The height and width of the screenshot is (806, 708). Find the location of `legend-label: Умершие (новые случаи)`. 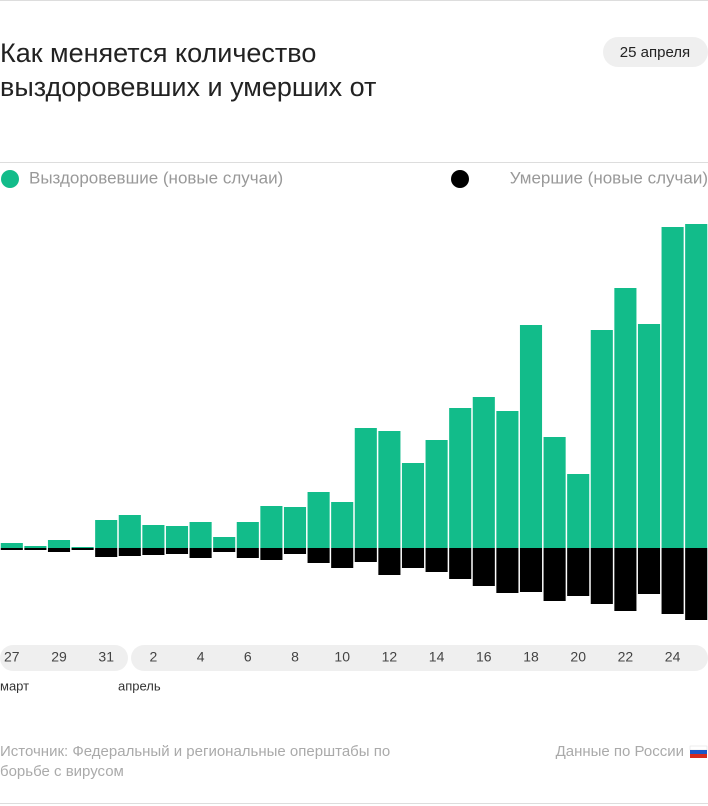

legend-label: Умершие (новые случаи) is located at coordinates (609, 177).